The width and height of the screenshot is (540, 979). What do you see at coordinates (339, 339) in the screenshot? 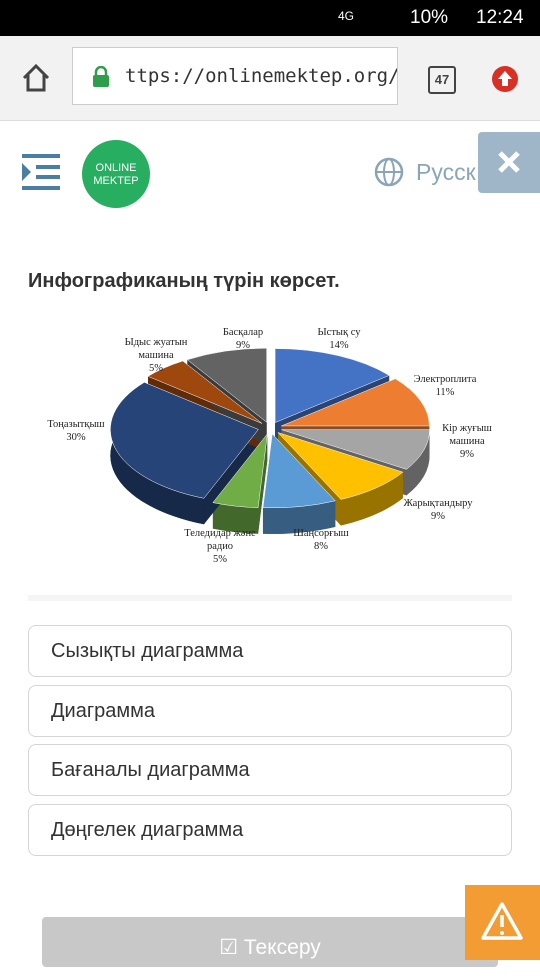
I see `slice-label: Ыстық су 14%` at bounding box center [339, 339].